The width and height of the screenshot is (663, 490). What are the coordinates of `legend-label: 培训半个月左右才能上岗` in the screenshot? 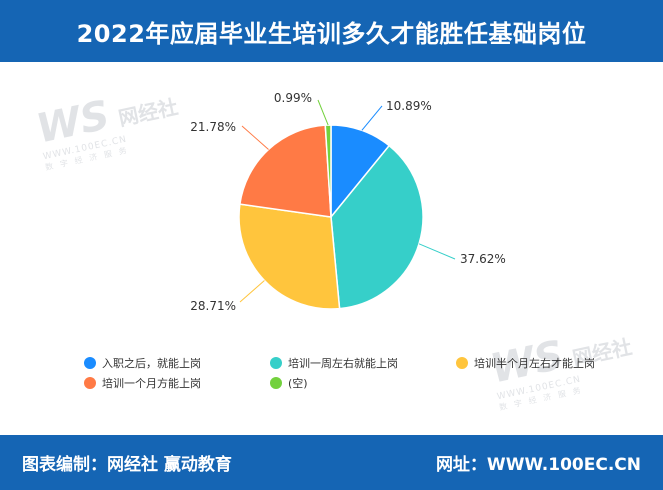 It's located at (534, 363).